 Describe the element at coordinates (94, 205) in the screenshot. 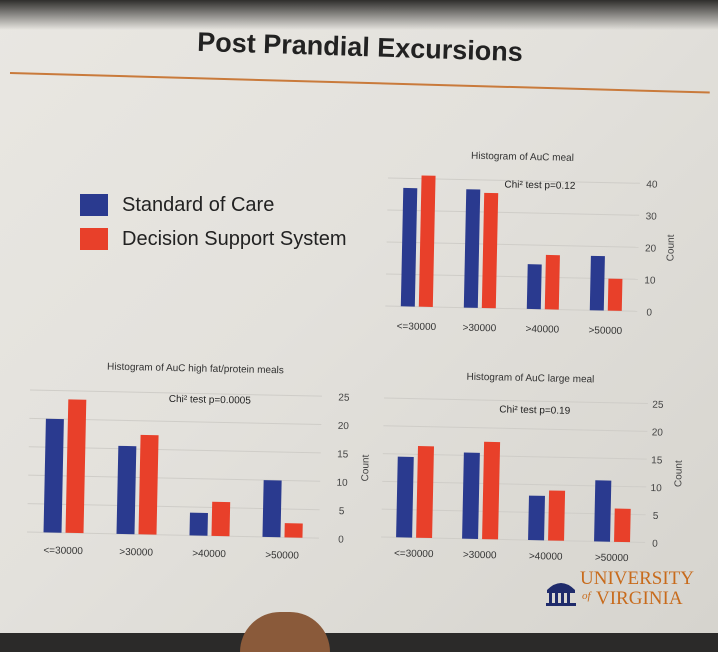

I see `legend-swatch-blue` at that location.